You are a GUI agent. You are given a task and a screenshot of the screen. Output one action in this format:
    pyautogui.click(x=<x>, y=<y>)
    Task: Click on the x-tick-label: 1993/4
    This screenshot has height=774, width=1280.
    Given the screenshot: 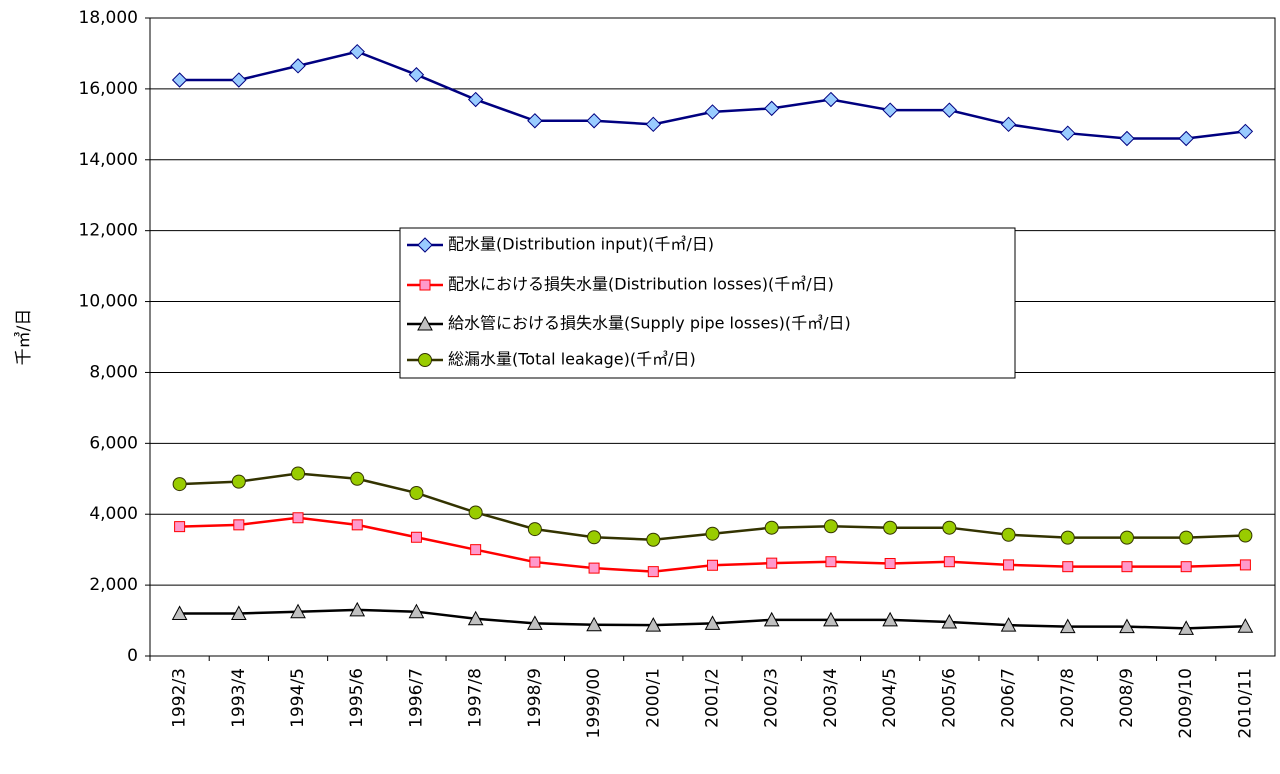 What is the action you would take?
    pyautogui.click(x=239, y=698)
    